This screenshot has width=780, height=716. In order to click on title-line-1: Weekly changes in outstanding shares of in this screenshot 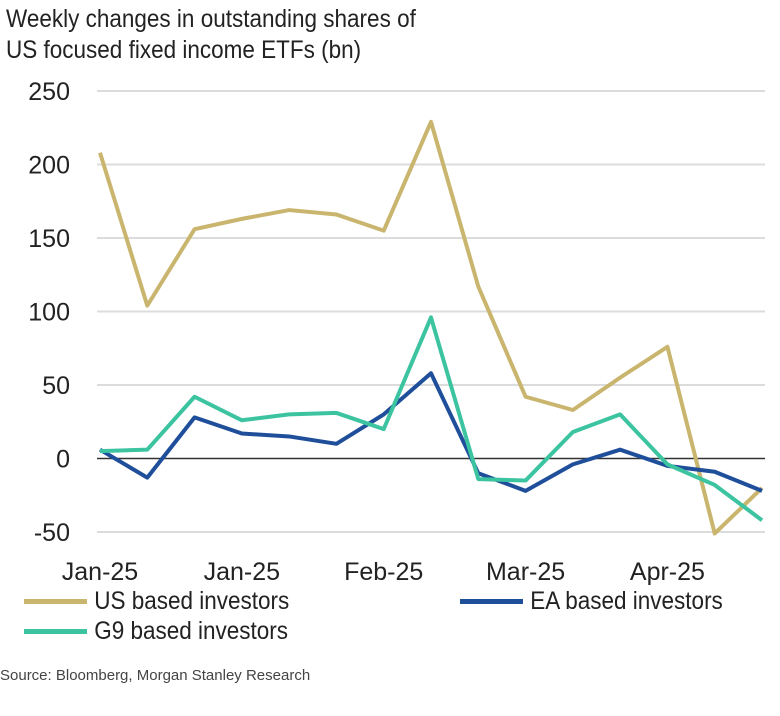, I will do `click(211, 19)`.